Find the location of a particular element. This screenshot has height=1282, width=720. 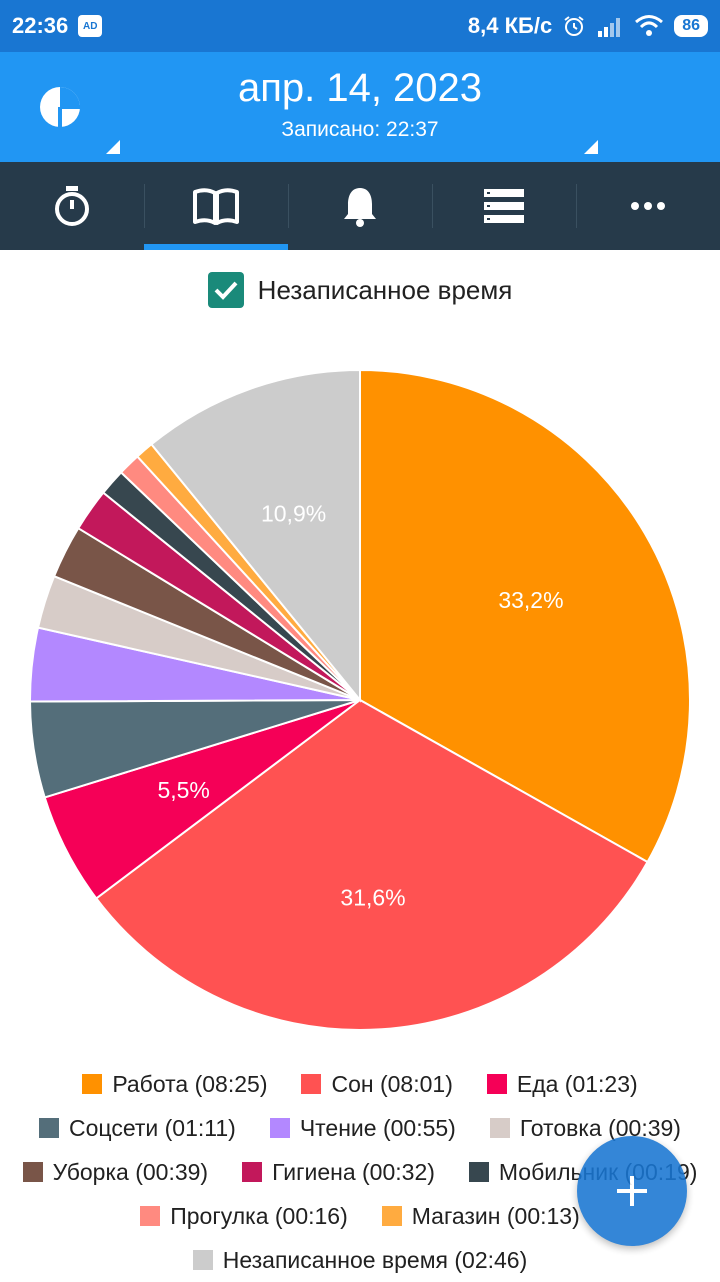

legend-item: Магазин (00:13) is located at coordinates (480, 1216).